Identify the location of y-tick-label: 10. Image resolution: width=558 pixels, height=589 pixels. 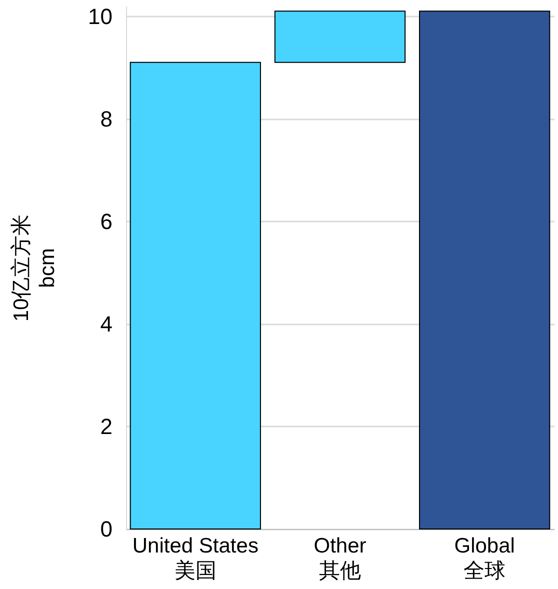
(100, 16).